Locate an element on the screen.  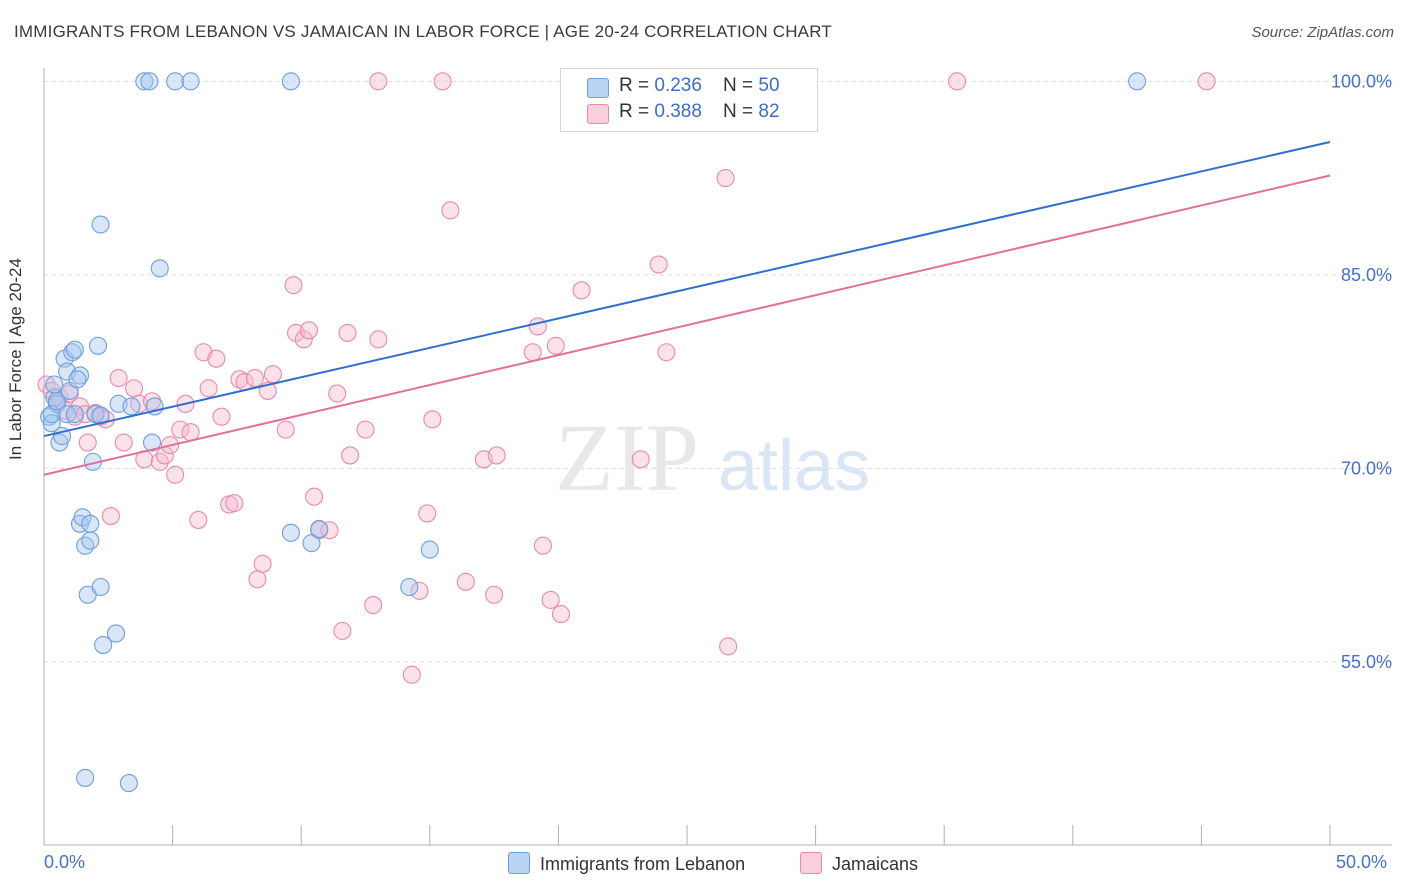
legend-label-jamaicans: Jamaicans is located at coordinates (875, 864).